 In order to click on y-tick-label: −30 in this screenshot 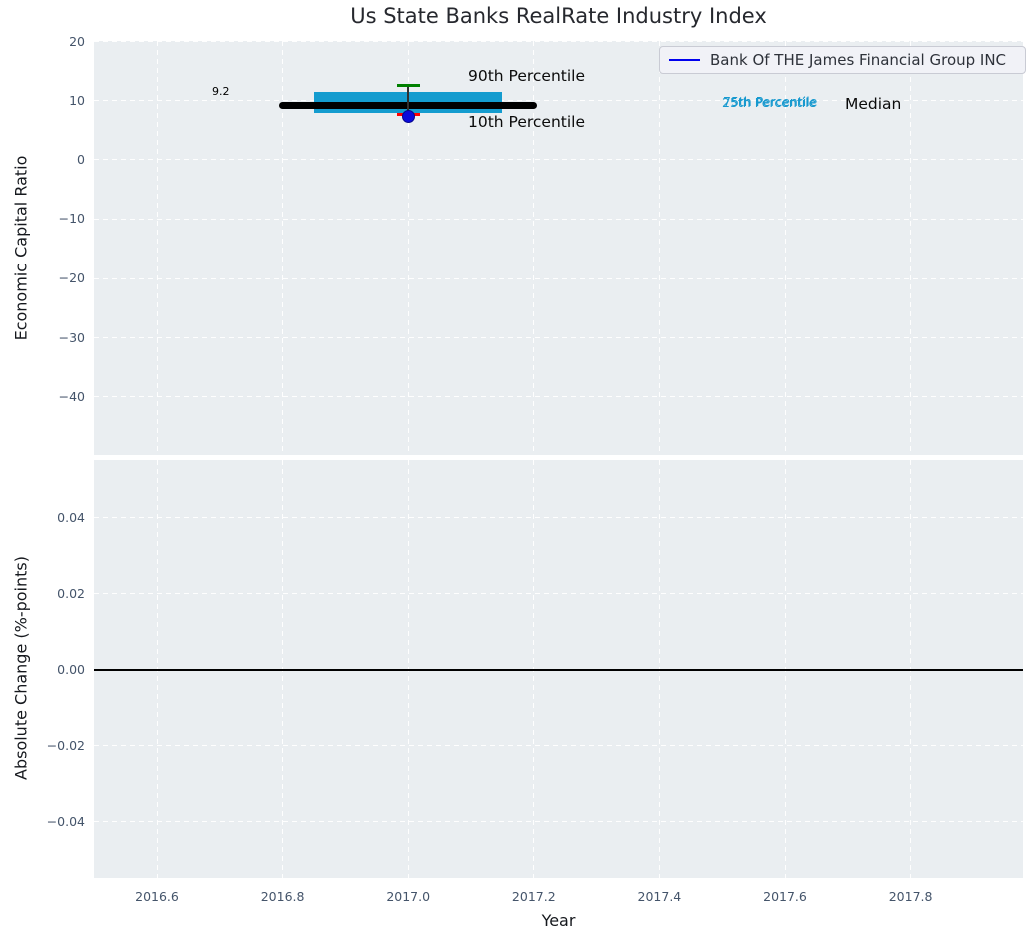, I will do `click(71, 337)`.